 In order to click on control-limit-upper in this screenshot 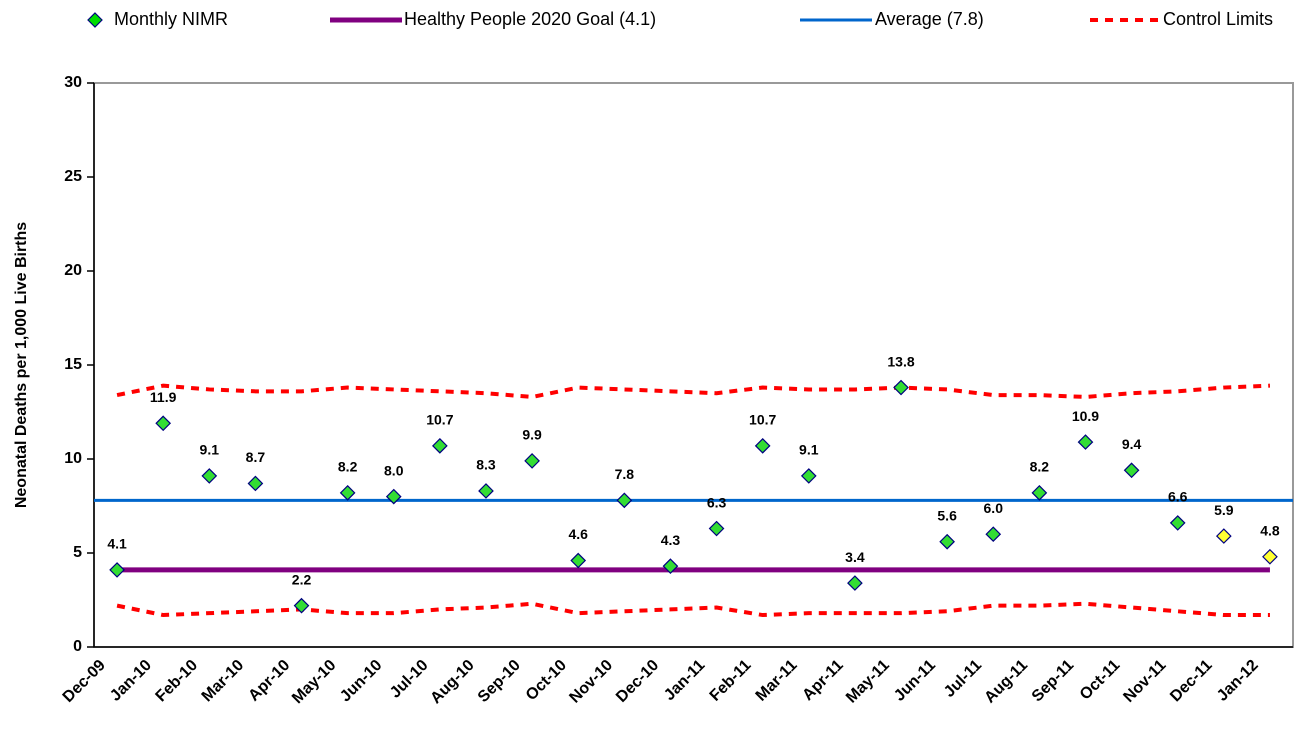, I will do `click(693, 391)`.